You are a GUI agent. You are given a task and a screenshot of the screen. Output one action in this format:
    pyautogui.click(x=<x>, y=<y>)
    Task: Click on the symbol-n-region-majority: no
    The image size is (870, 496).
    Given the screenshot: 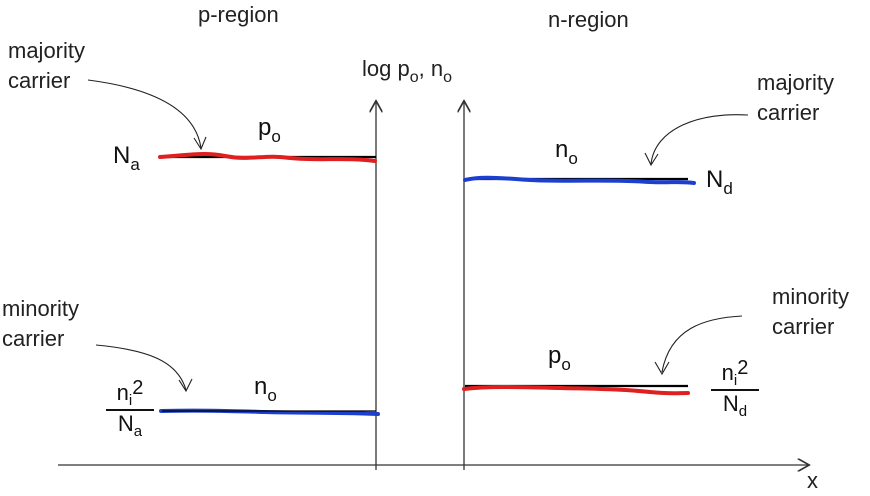 What is the action you would take?
    pyautogui.click(x=566, y=152)
    